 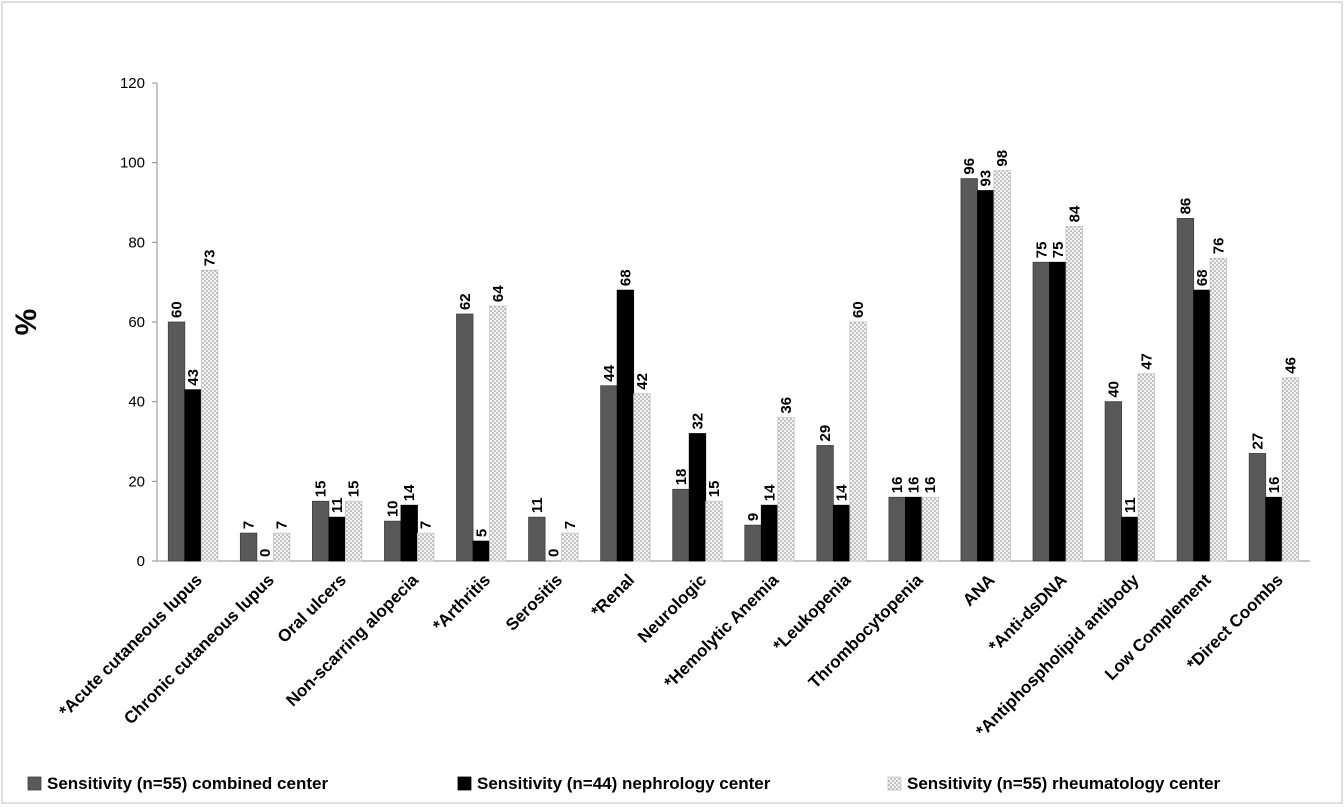 What do you see at coordinates (210, 258) in the screenshot?
I see `data-label: 73` at bounding box center [210, 258].